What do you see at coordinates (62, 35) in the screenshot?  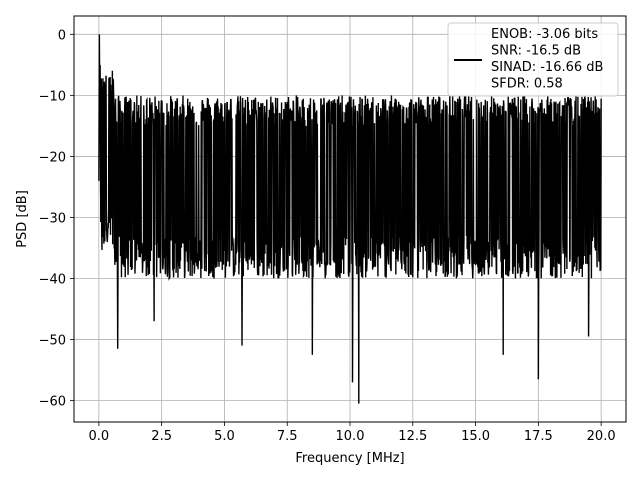 I see `y-tick-label: 0` at bounding box center [62, 35].